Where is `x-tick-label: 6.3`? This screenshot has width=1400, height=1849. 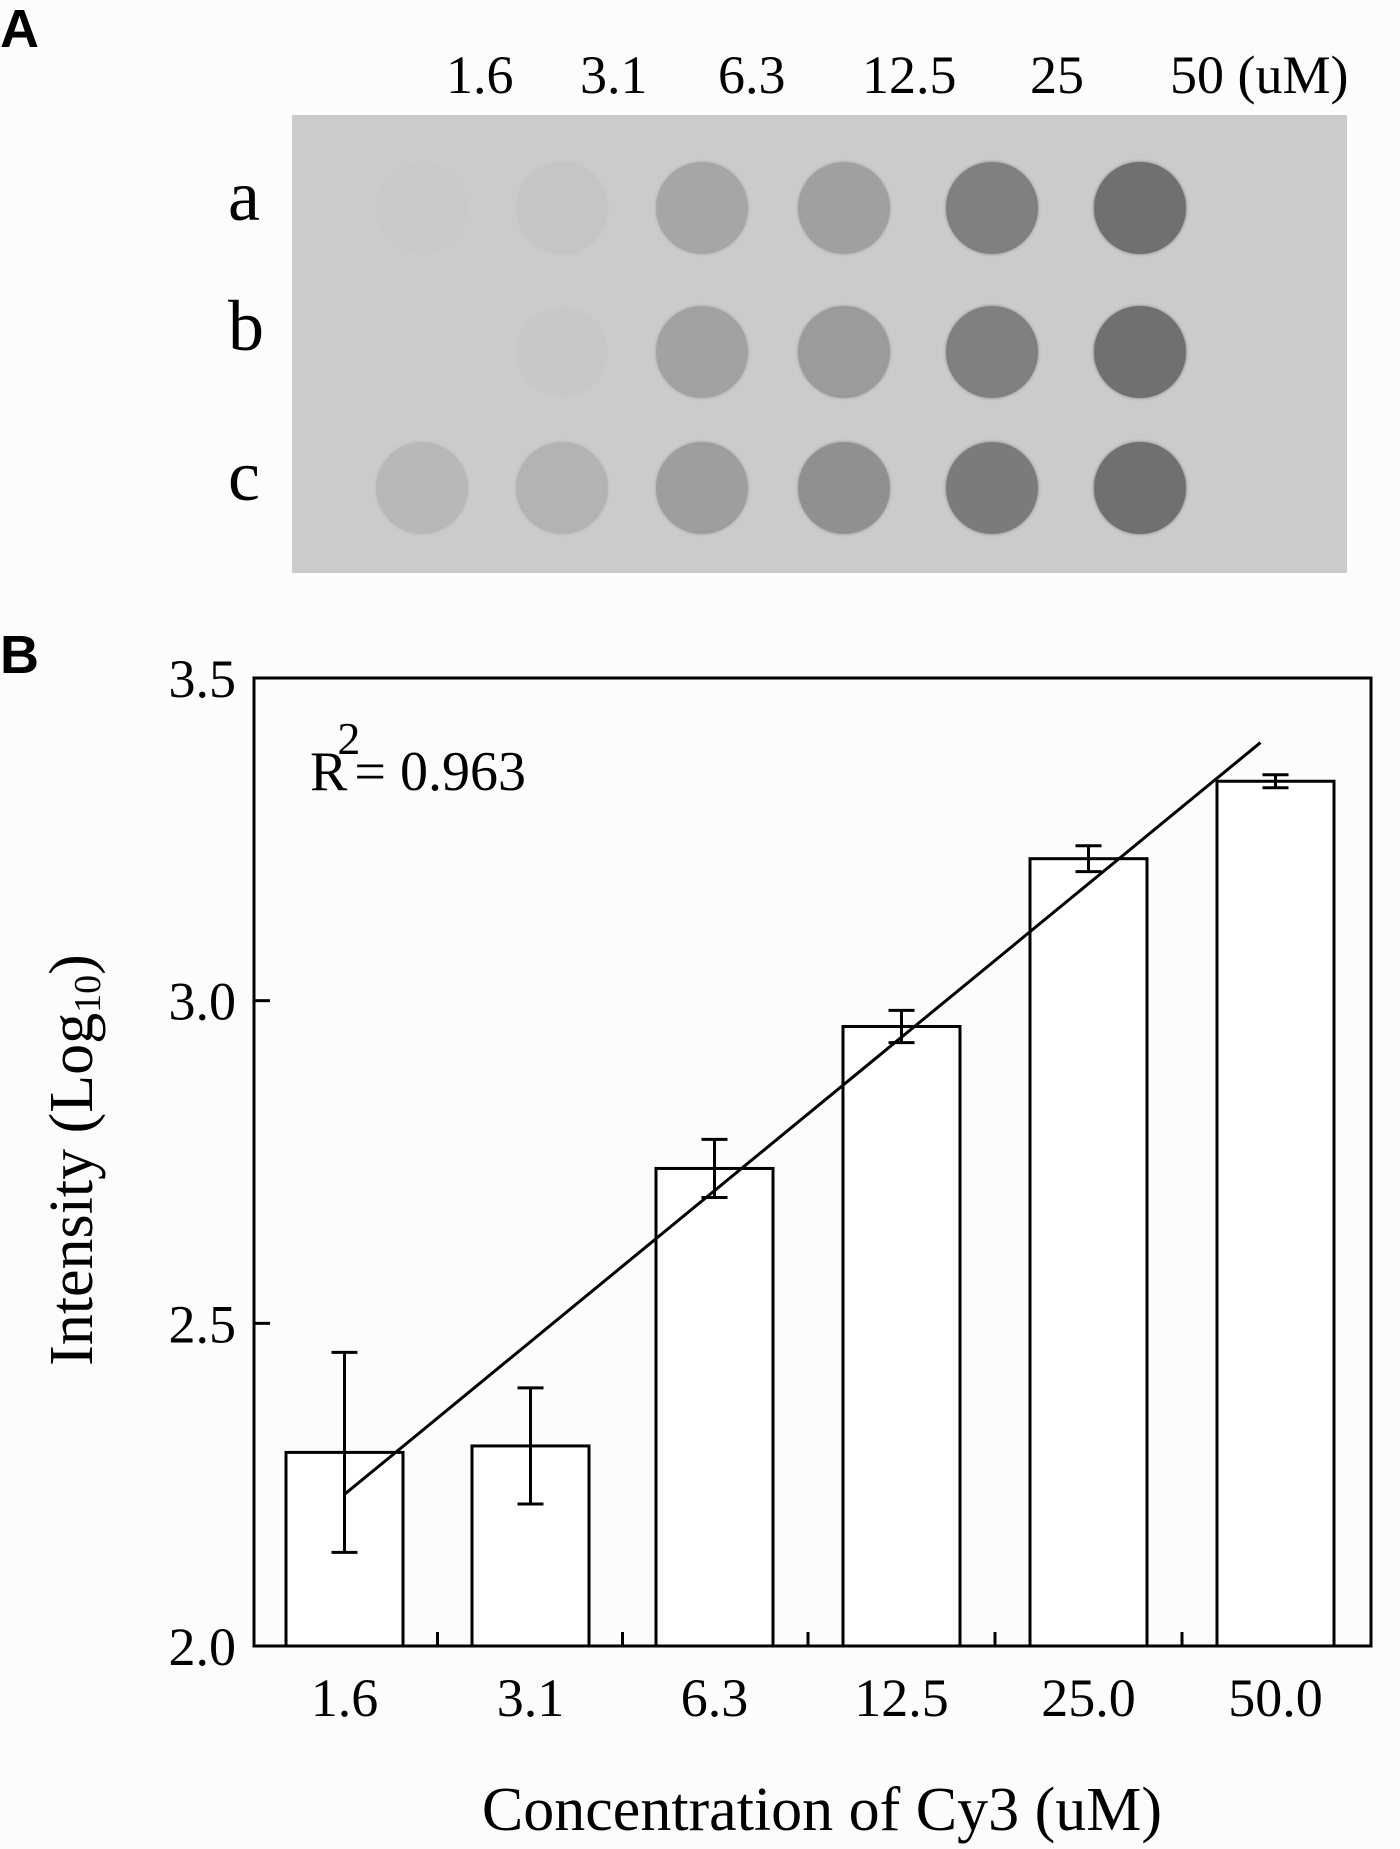
x-tick-label: 6.3 is located at coordinates (715, 1698).